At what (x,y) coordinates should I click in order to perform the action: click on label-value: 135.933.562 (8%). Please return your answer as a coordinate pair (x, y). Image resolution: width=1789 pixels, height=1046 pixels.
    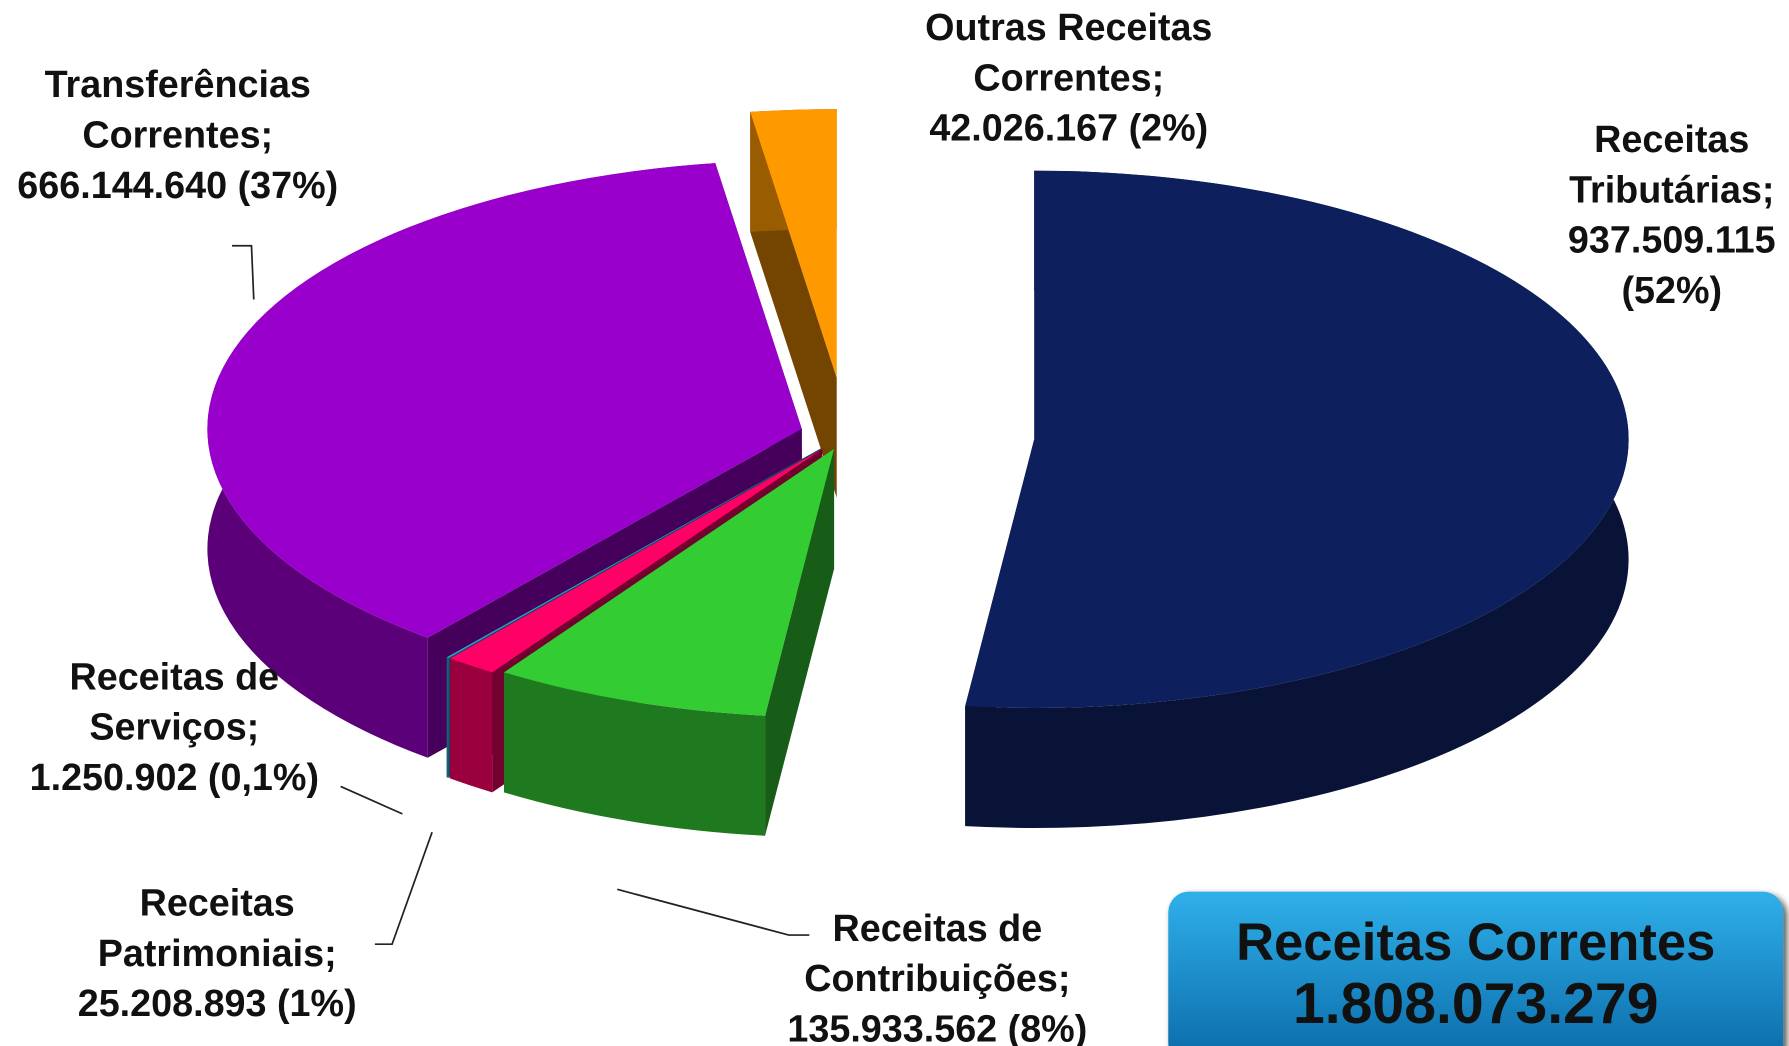
    Looking at the image, I should click on (937, 1026).